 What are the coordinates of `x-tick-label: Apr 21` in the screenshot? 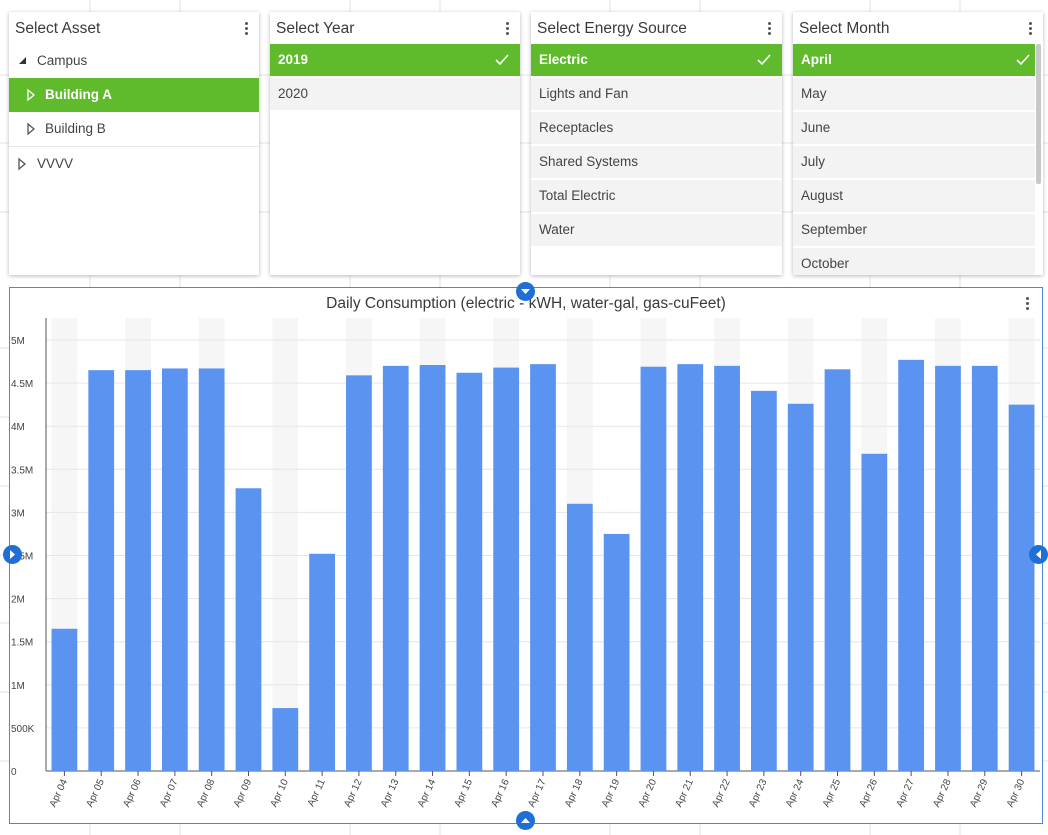 It's located at (685, 793).